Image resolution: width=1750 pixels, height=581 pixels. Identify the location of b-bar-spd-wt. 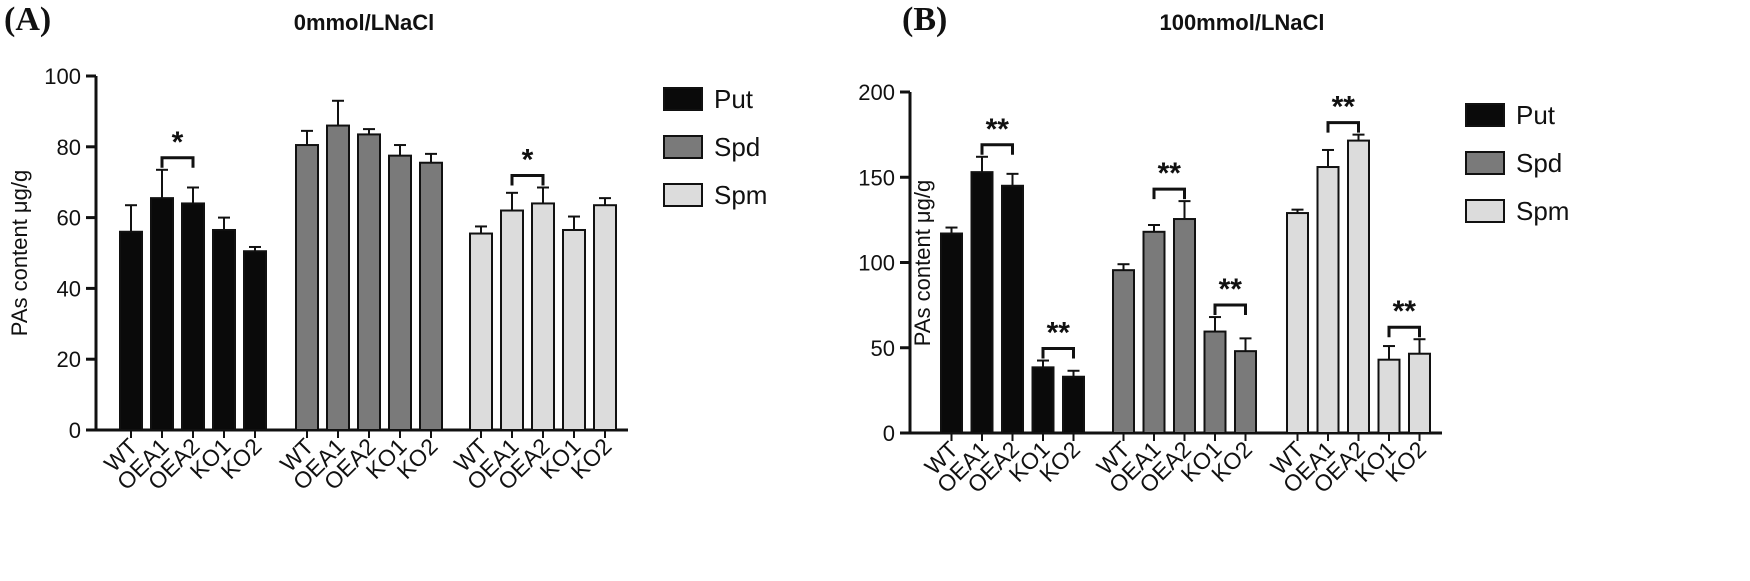
(1123, 351).